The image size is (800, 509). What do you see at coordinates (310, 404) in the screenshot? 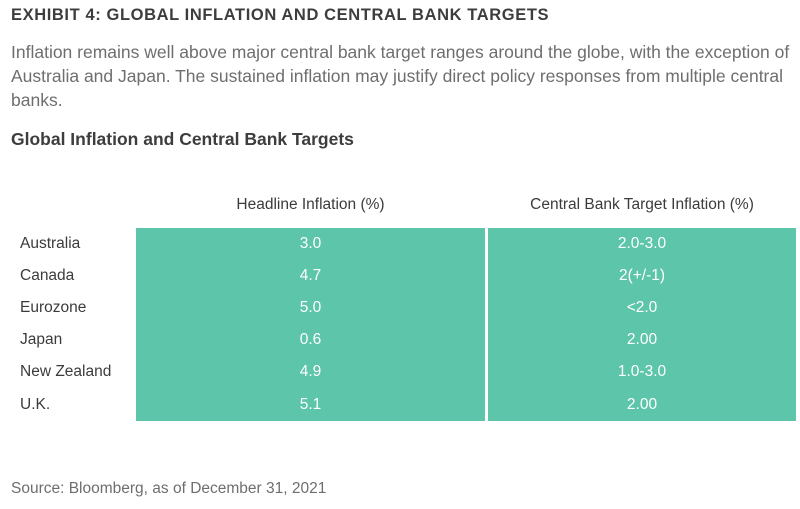
I see `cell-headline: 5.1` at bounding box center [310, 404].